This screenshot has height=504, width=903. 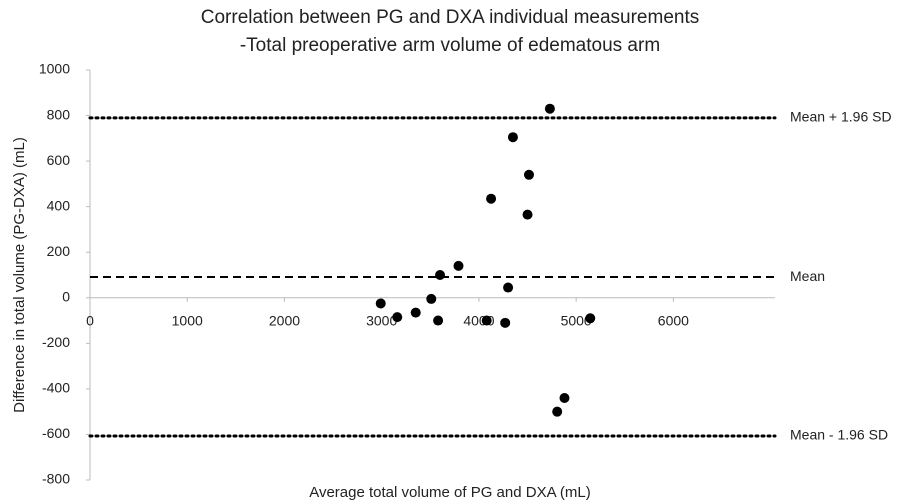 What do you see at coordinates (381, 320) in the screenshot?
I see `x-tick-label: 3000` at bounding box center [381, 320].